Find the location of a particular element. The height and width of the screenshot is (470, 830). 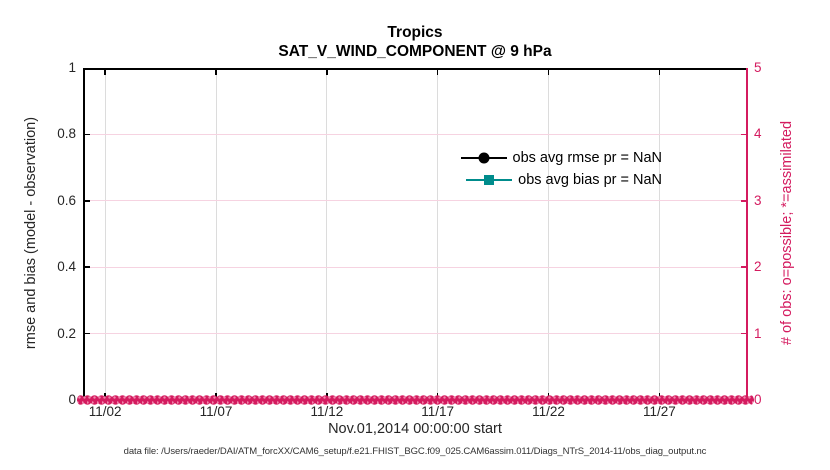

left-tick-label: 0.4 is located at coordinates (66, 267).